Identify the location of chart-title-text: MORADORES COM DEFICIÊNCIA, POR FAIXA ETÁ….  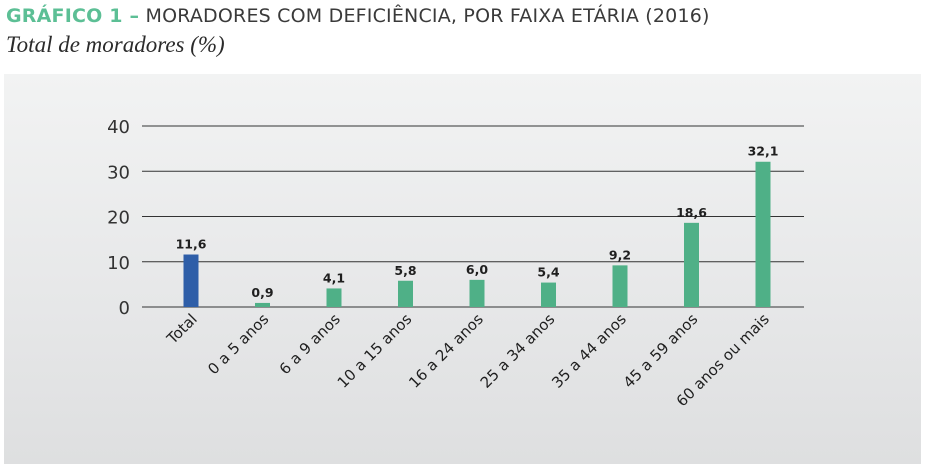
(427, 16).